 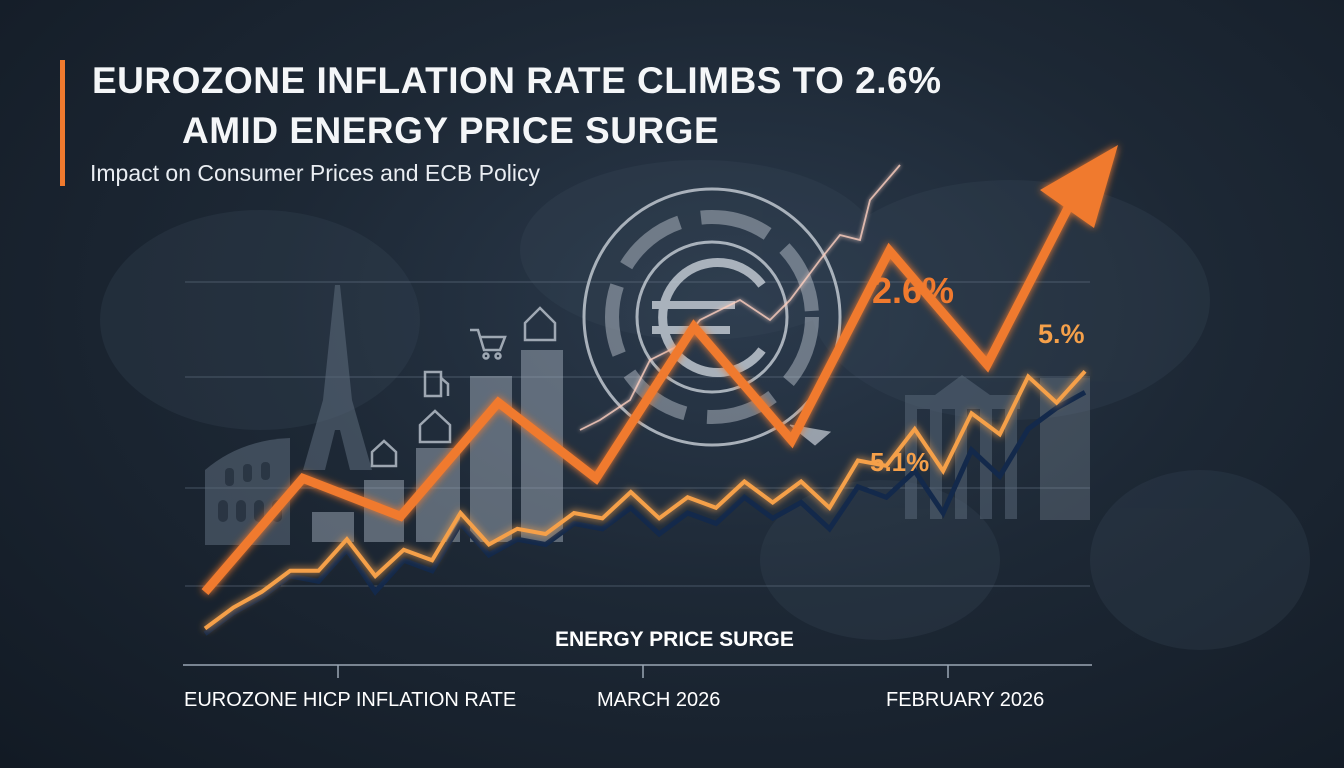 What do you see at coordinates (658, 700) in the screenshot?
I see `x-tick-label-2: MARCH 2026` at bounding box center [658, 700].